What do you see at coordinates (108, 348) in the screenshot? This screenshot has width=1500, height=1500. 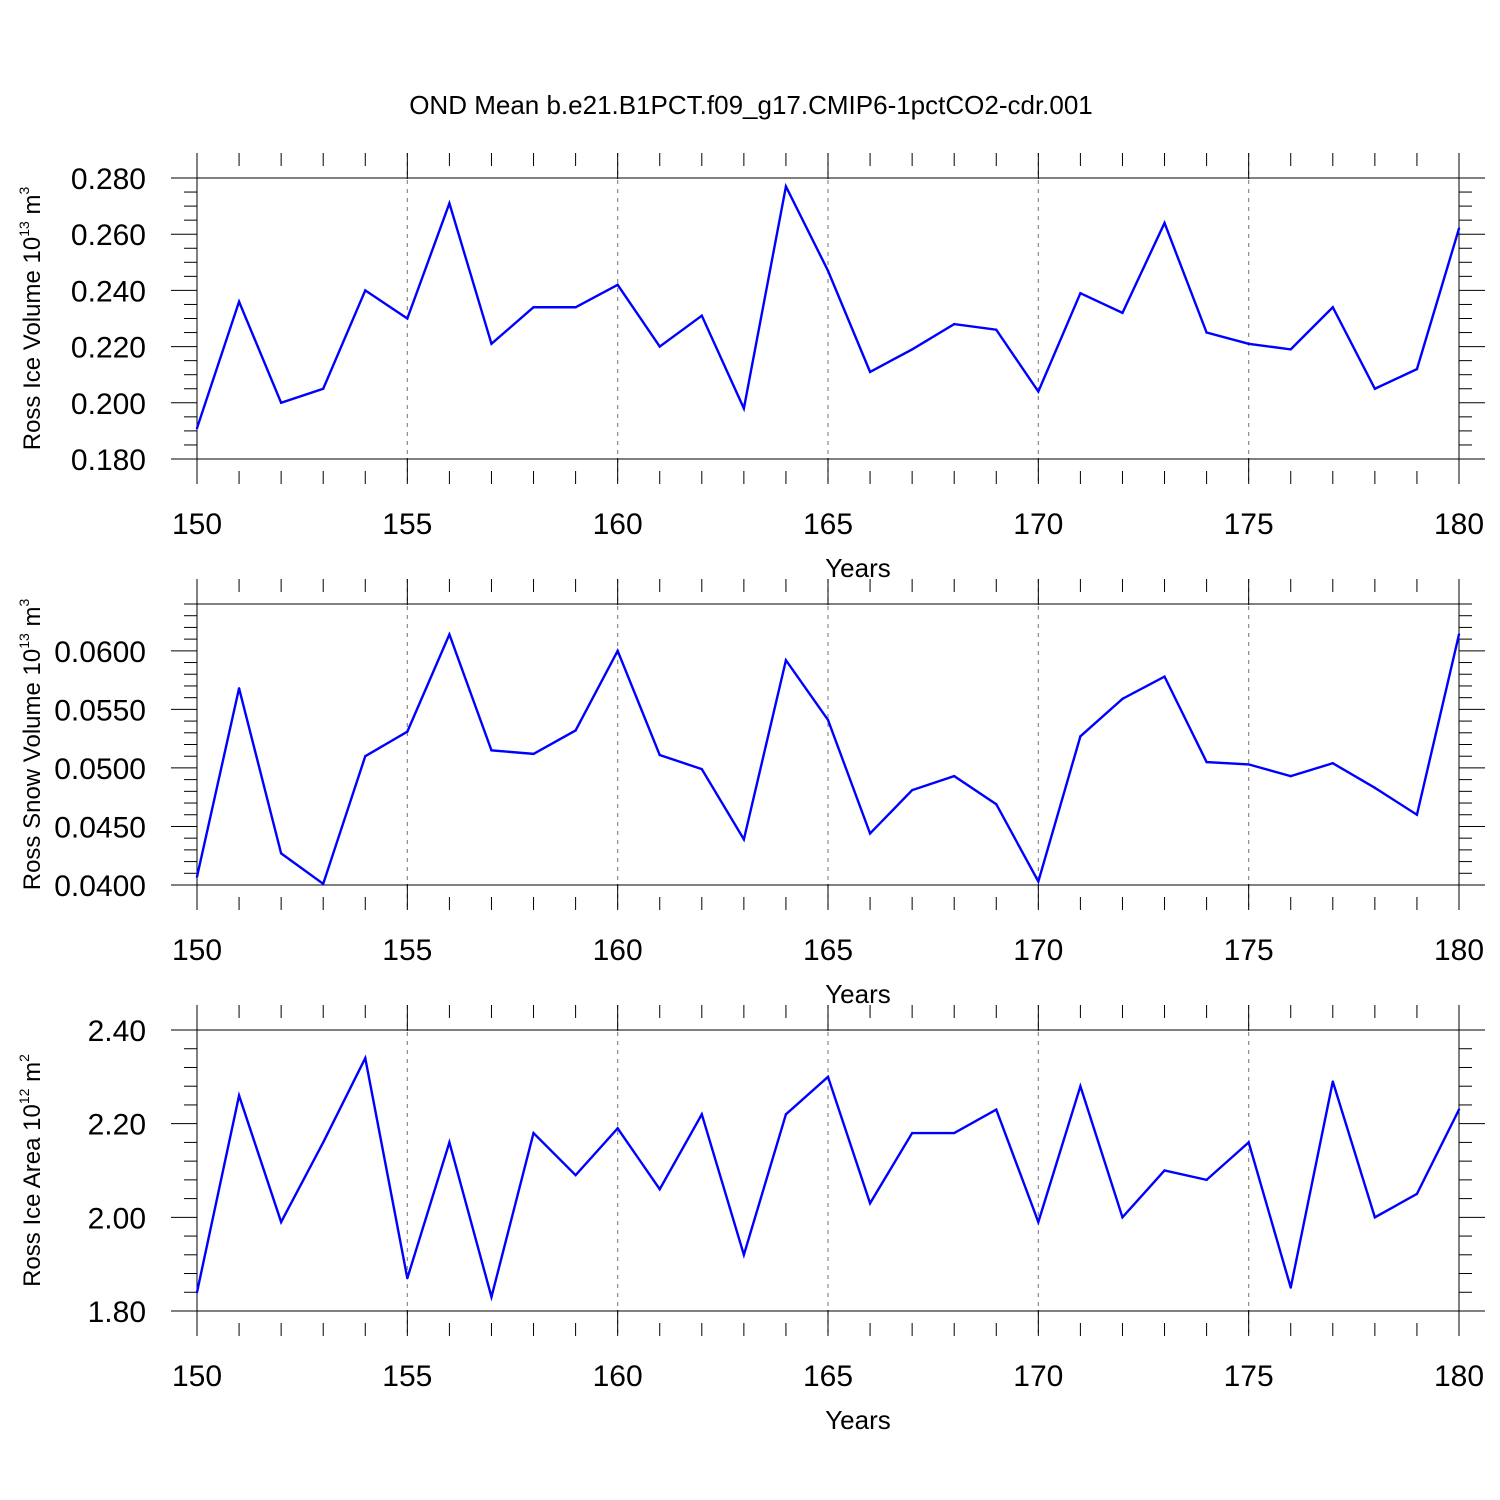 I see `y-tick-label: 0.220` at bounding box center [108, 348].